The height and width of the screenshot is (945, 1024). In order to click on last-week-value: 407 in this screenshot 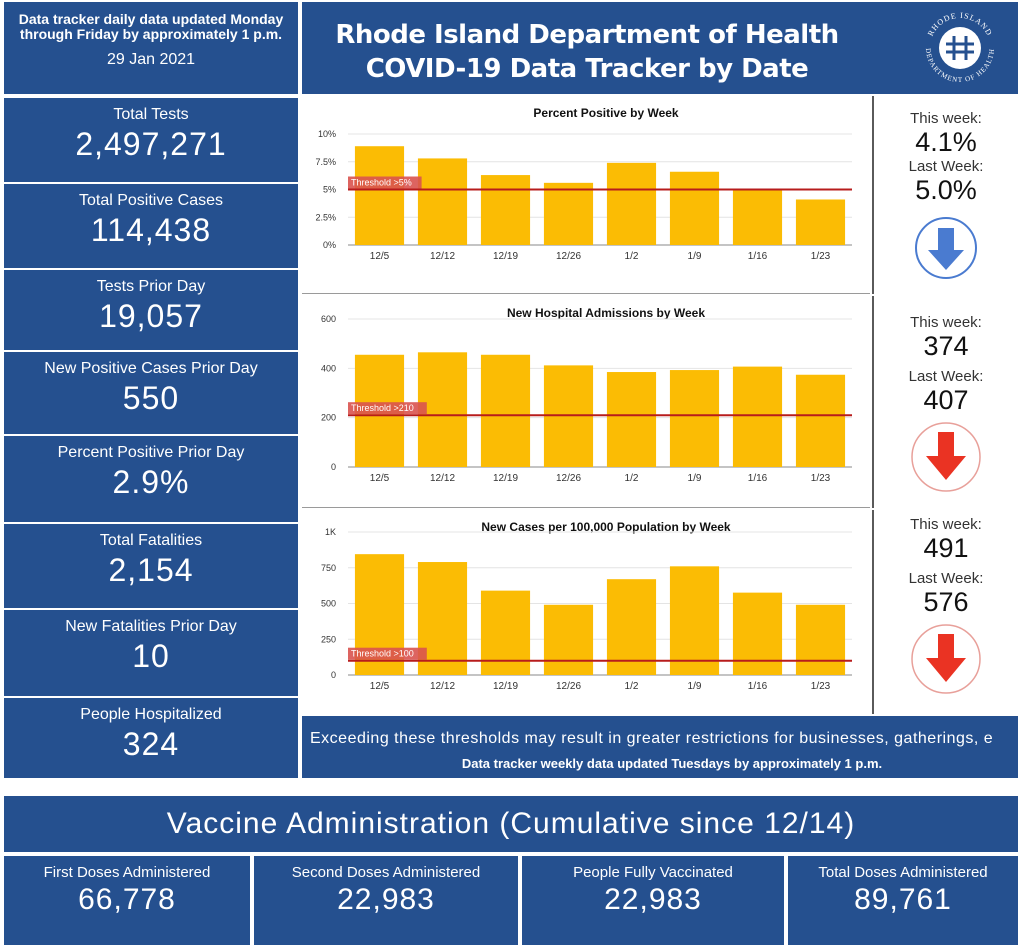, I will do `click(946, 400)`.